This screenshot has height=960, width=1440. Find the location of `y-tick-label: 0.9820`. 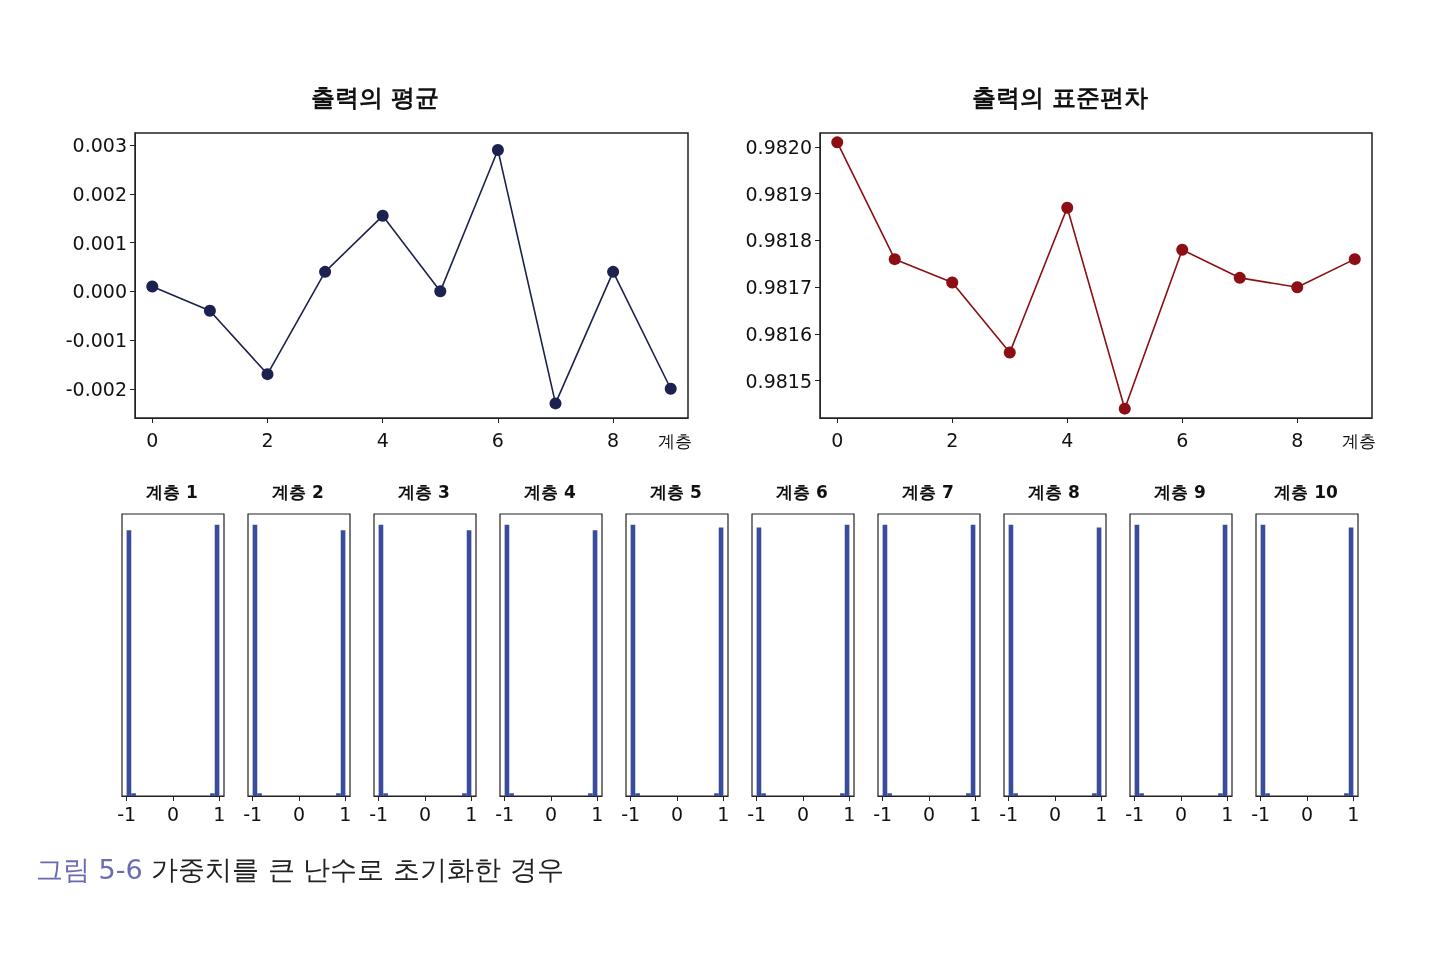

y-tick-label: 0.9820 is located at coordinates (778, 147).